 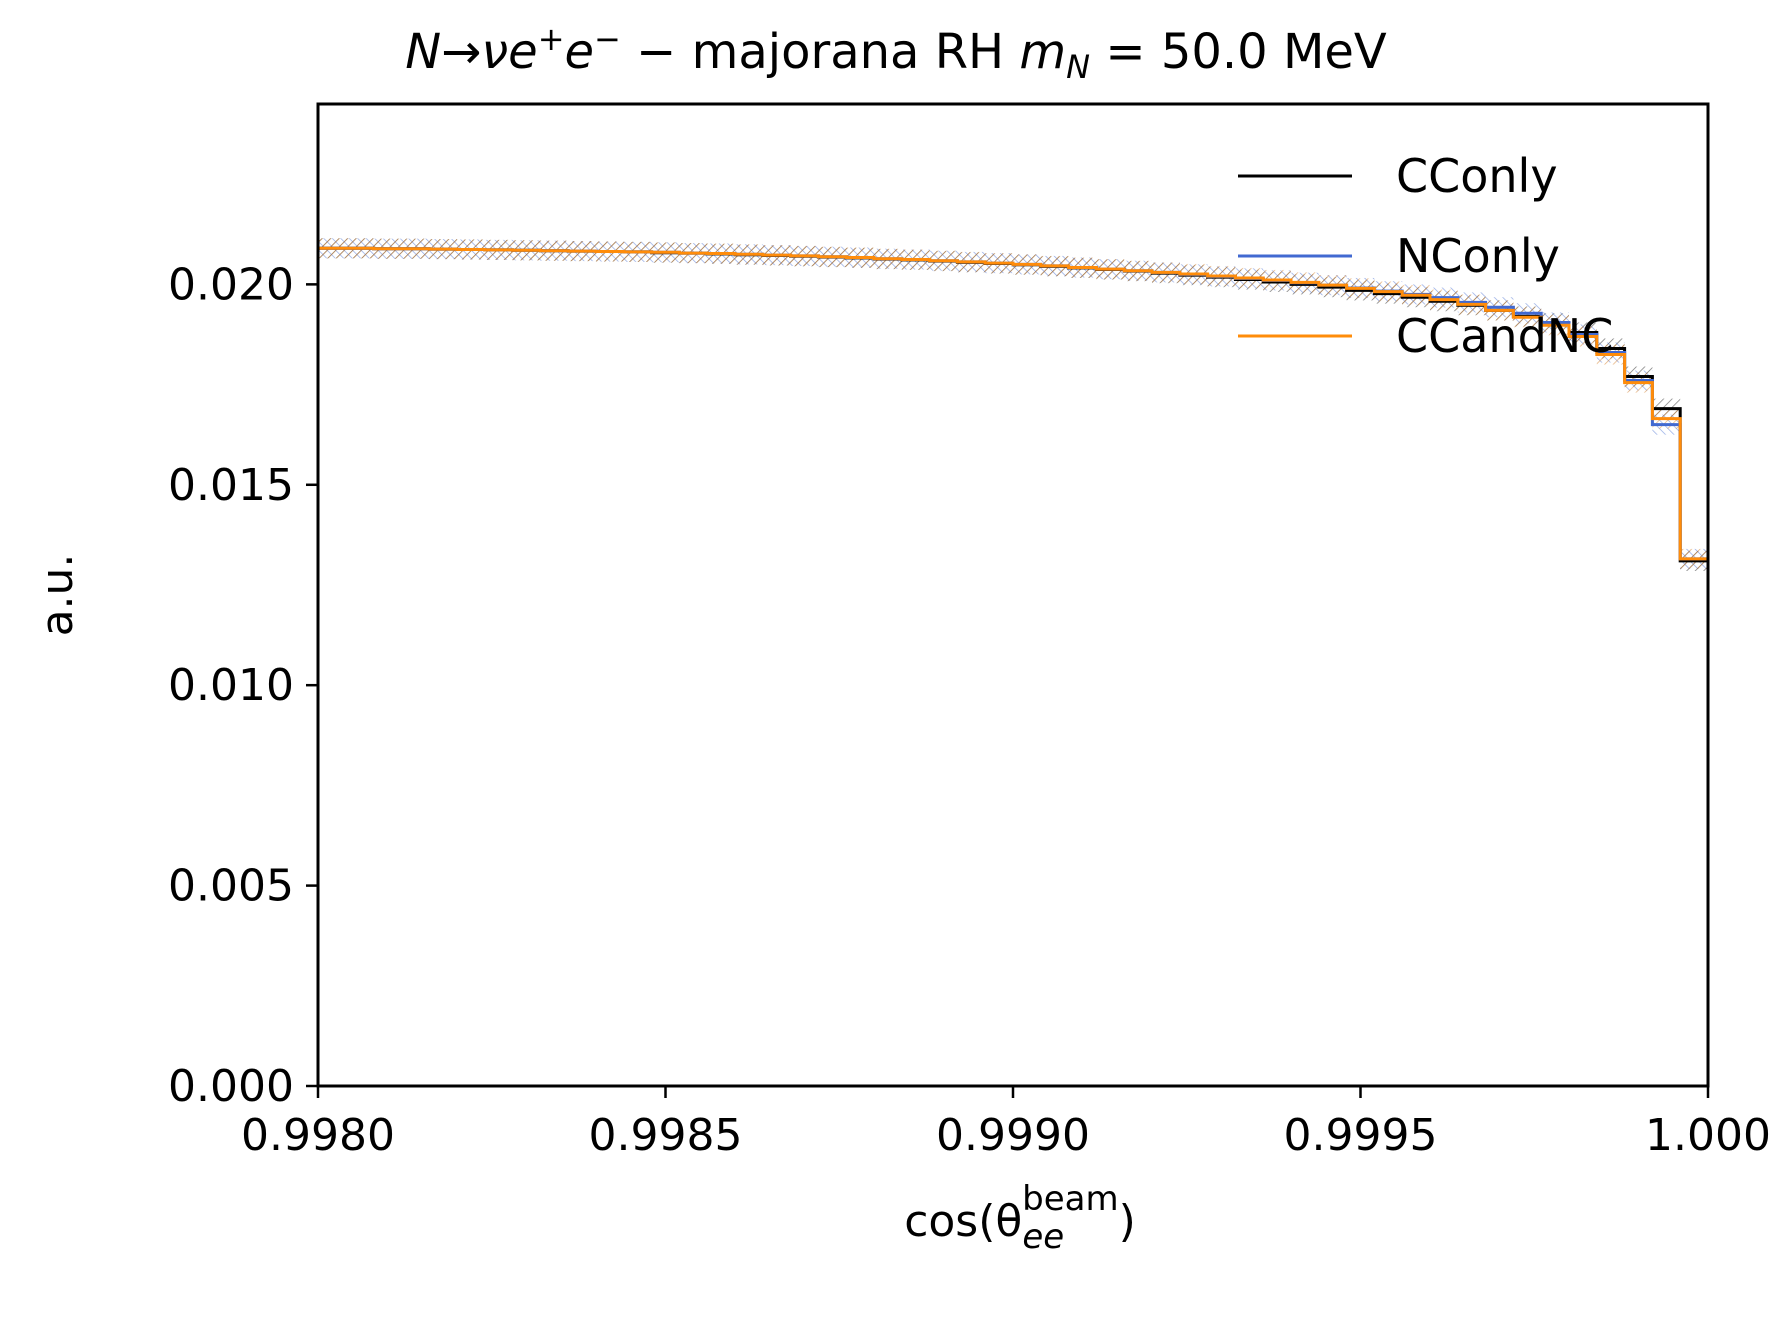 What do you see at coordinates (318, 1135) in the screenshot?
I see `x-tick-label: 0.9980` at bounding box center [318, 1135].